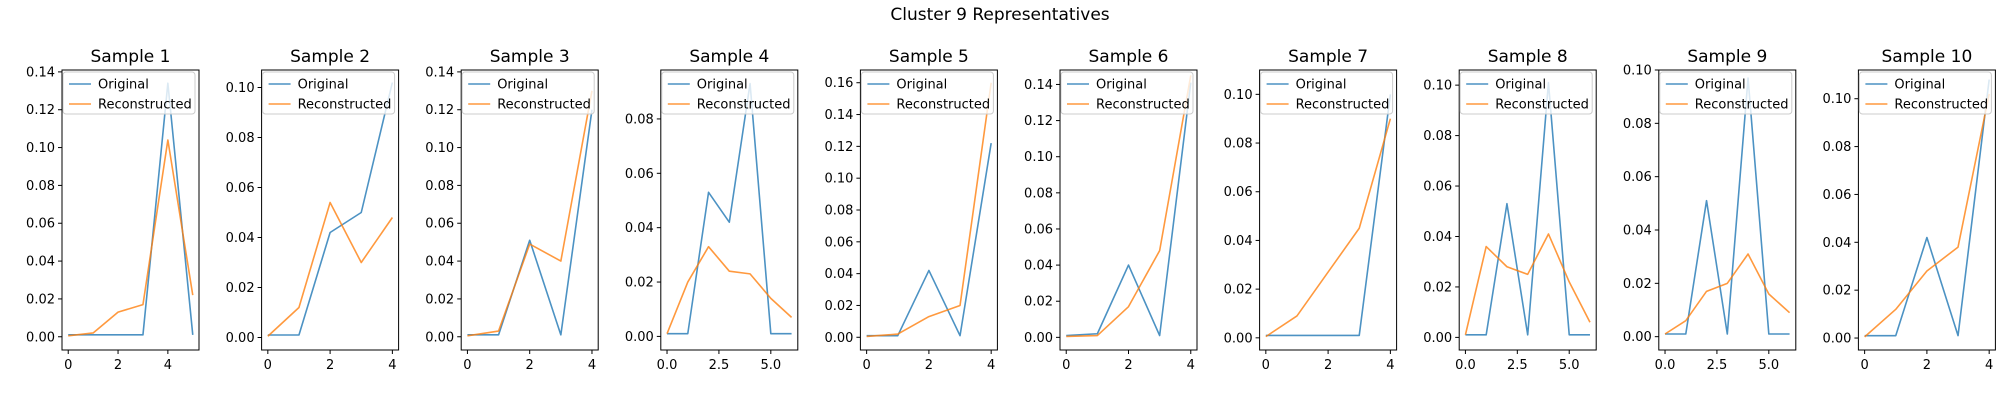 This screenshot has height=400, width=2000. I want to click on legend-4: Original Reconstructed, so click(728, 93).